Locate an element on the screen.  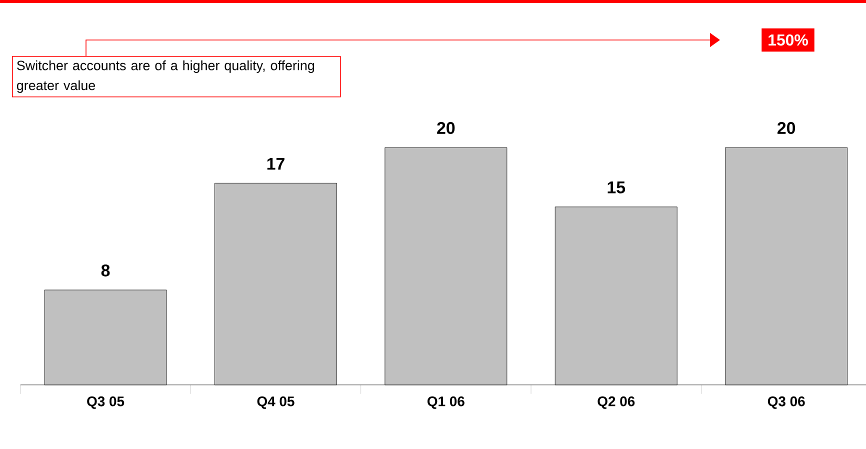
data-label: 8 is located at coordinates (105, 270).